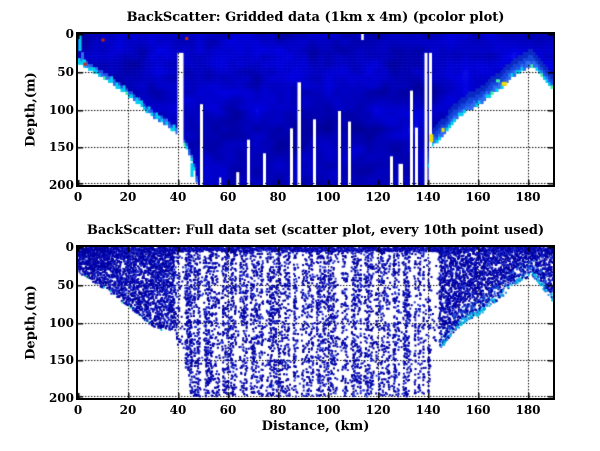 The width and height of the screenshot is (600, 451). Describe the element at coordinates (61, 398) in the screenshot. I see `scatter-y-tick-label: 200` at that location.